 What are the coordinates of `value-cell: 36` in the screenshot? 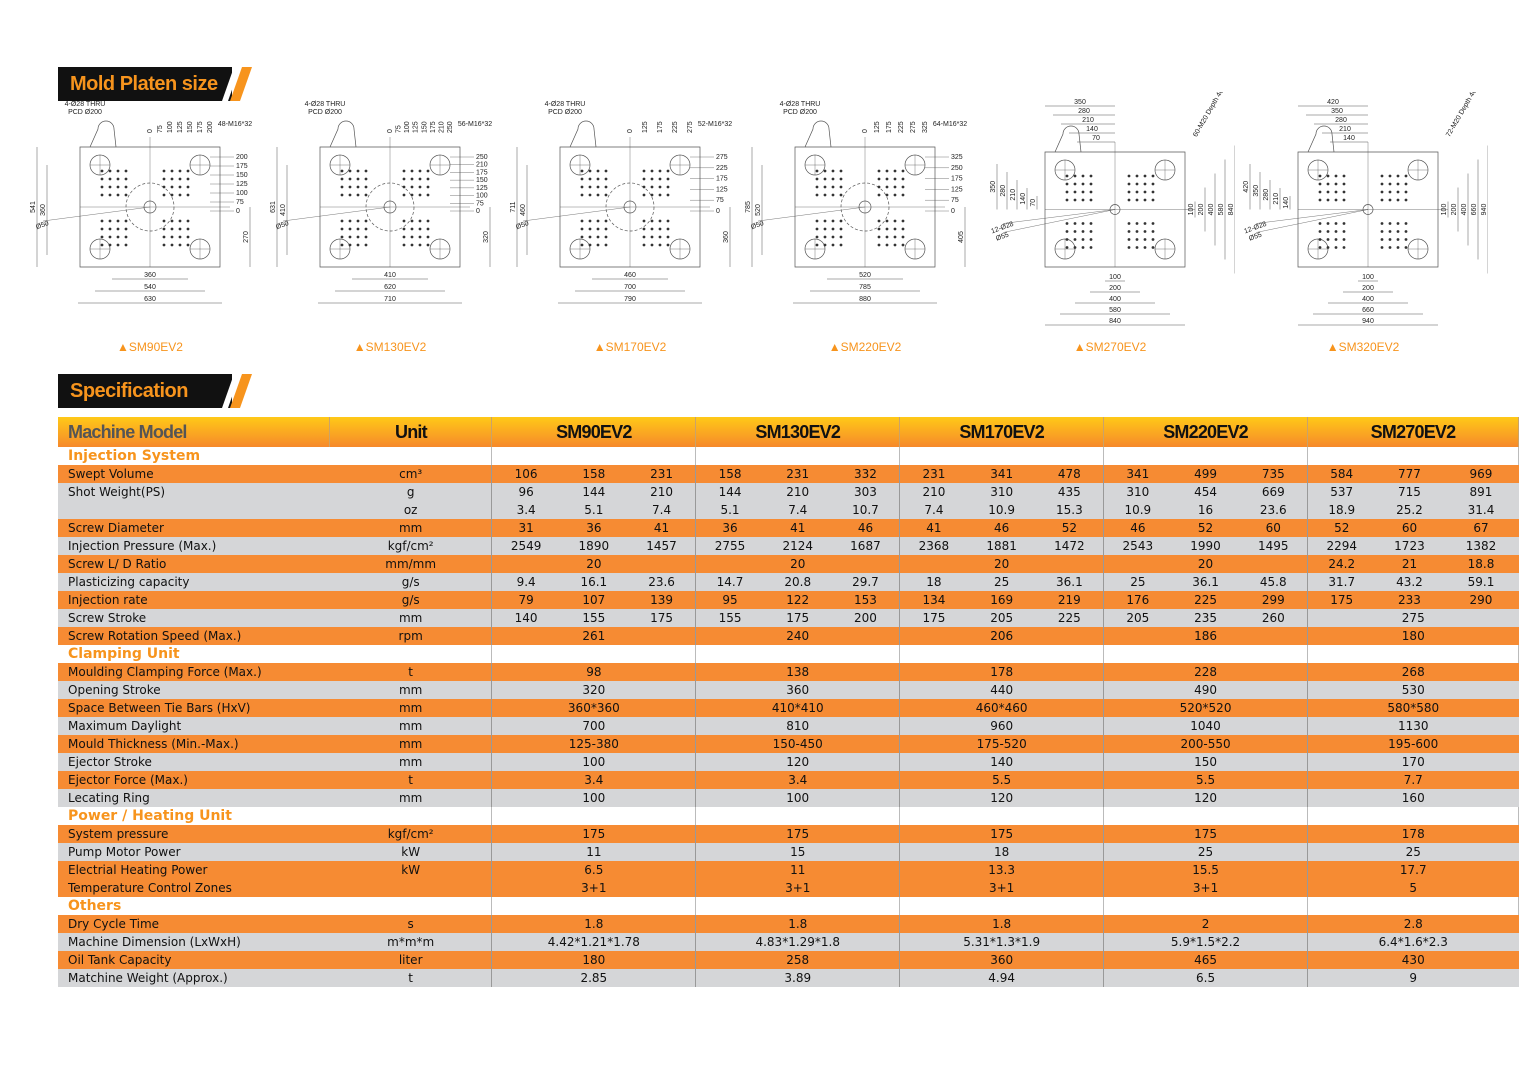 It's located at (729, 528).